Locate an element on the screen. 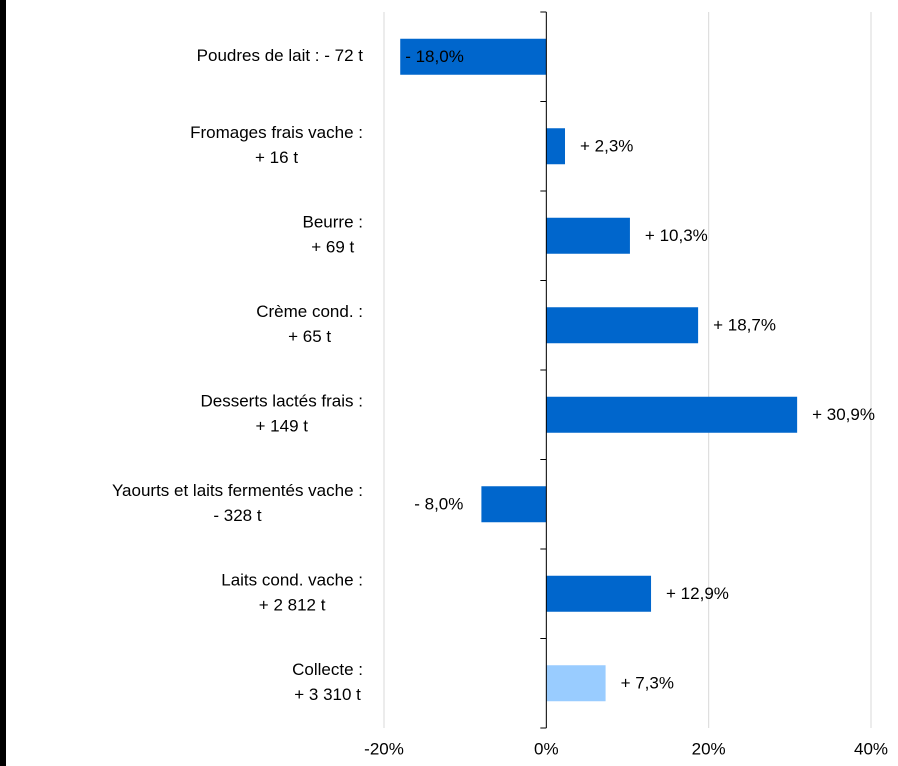 This screenshot has height=766, width=898. value-label: + 10,3% is located at coordinates (676, 235).